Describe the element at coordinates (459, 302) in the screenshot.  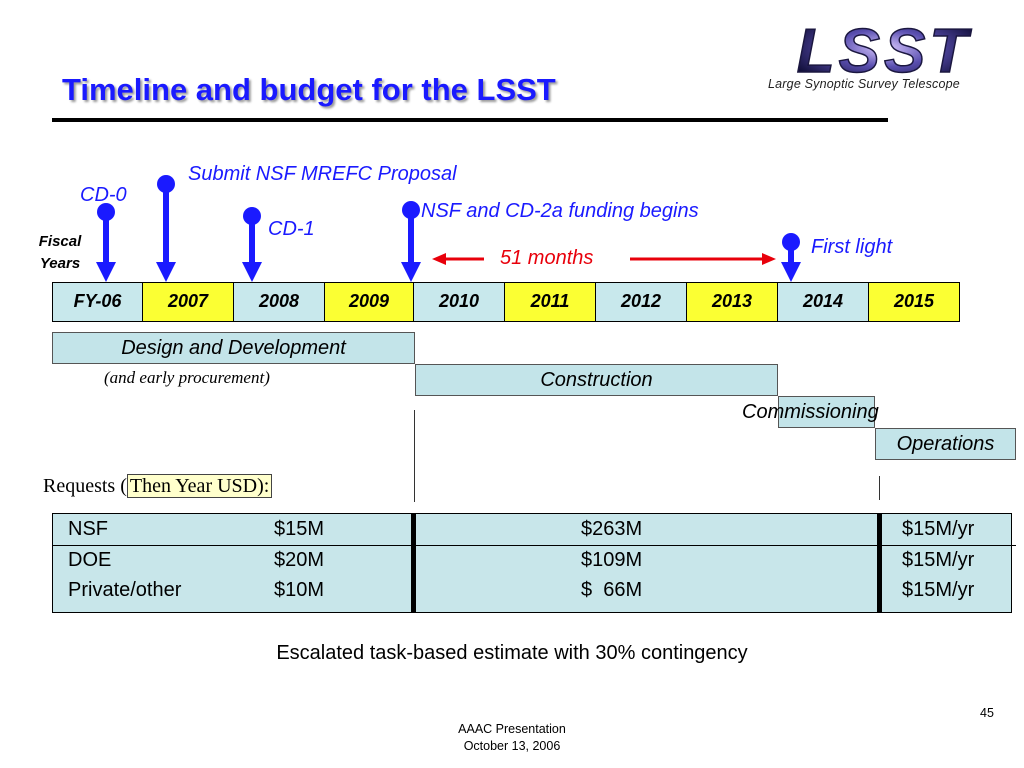
I see `year-cell: 2010` at that location.